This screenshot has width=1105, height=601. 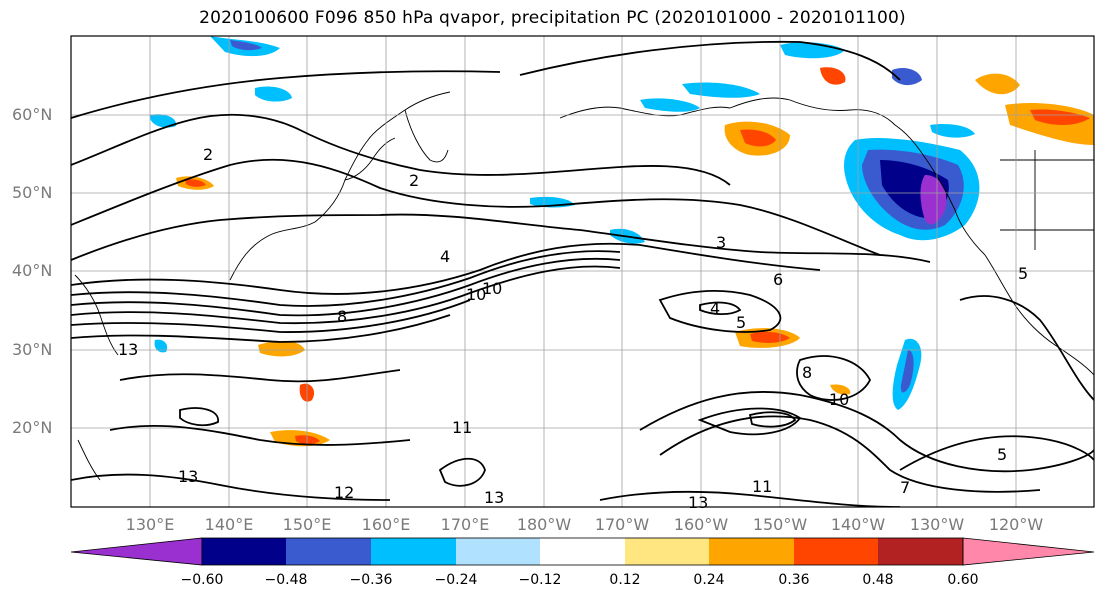 I want to click on lat-label-40n: 40°N, so click(x=32, y=270).